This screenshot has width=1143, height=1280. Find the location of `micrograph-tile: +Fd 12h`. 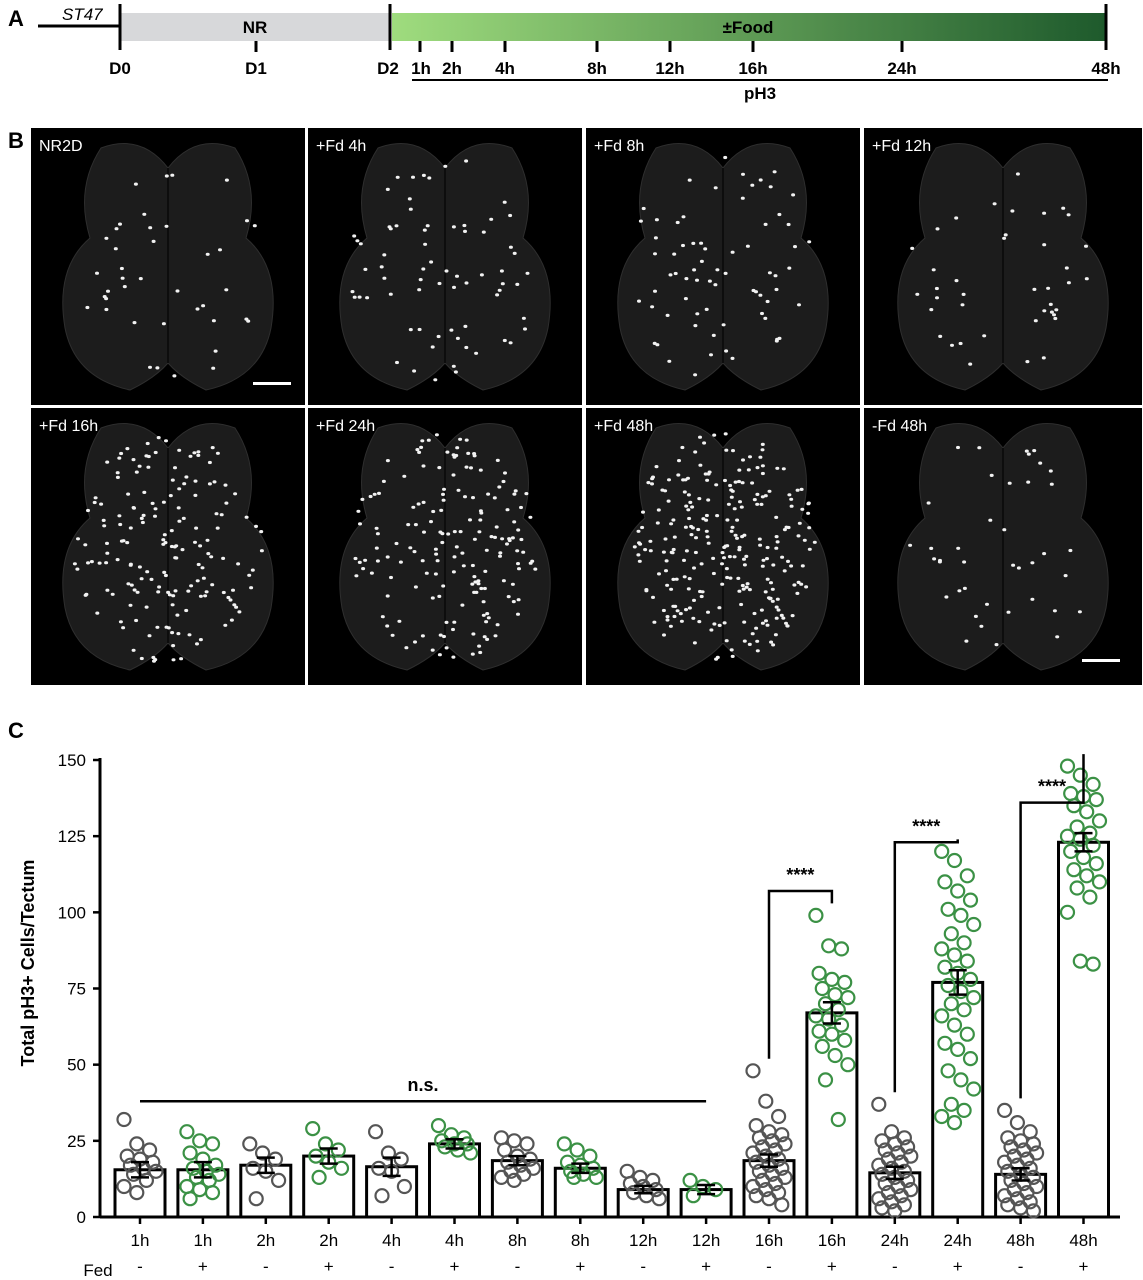

micrograph-tile: +Fd 12h is located at coordinates (1003, 266).